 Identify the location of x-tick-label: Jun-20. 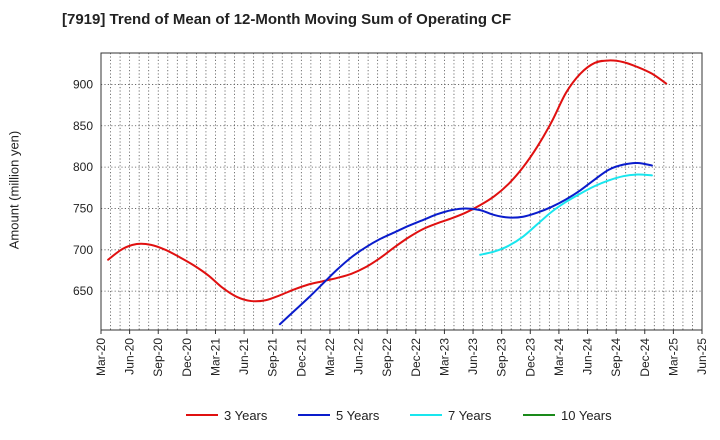
(130, 356).